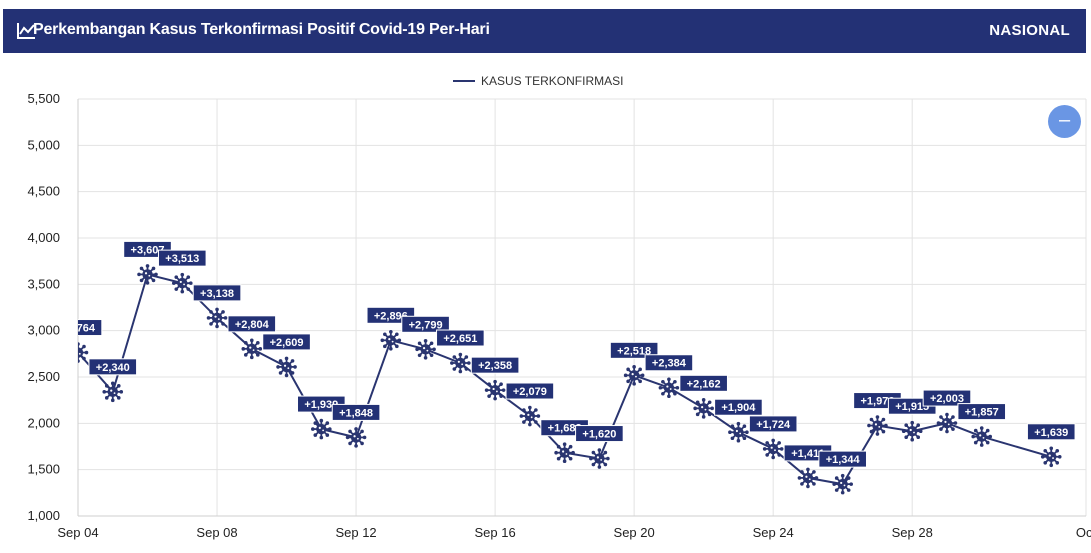 The width and height of the screenshot is (1091, 553). I want to click on y-tick-label: 5,500, so click(43, 98).